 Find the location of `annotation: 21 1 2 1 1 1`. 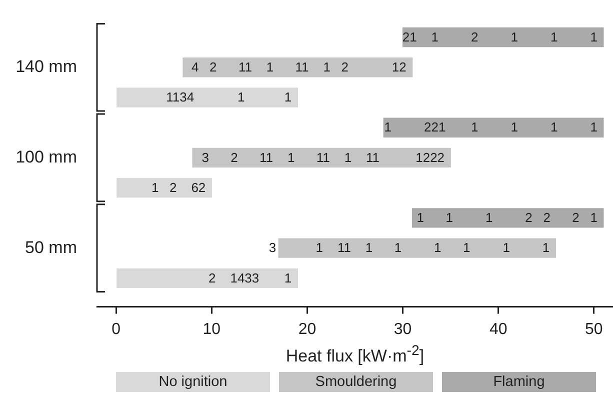

annotation: 21 1 2 1 1 1 is located at coordinates (500, 36).